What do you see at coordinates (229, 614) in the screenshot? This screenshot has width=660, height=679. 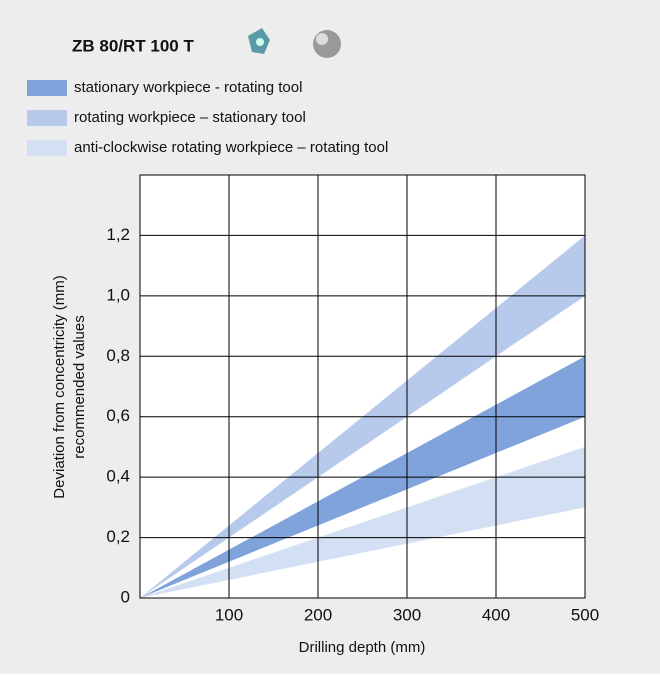 I see `x-tick-label: 100` at bounding box center [229, 614].